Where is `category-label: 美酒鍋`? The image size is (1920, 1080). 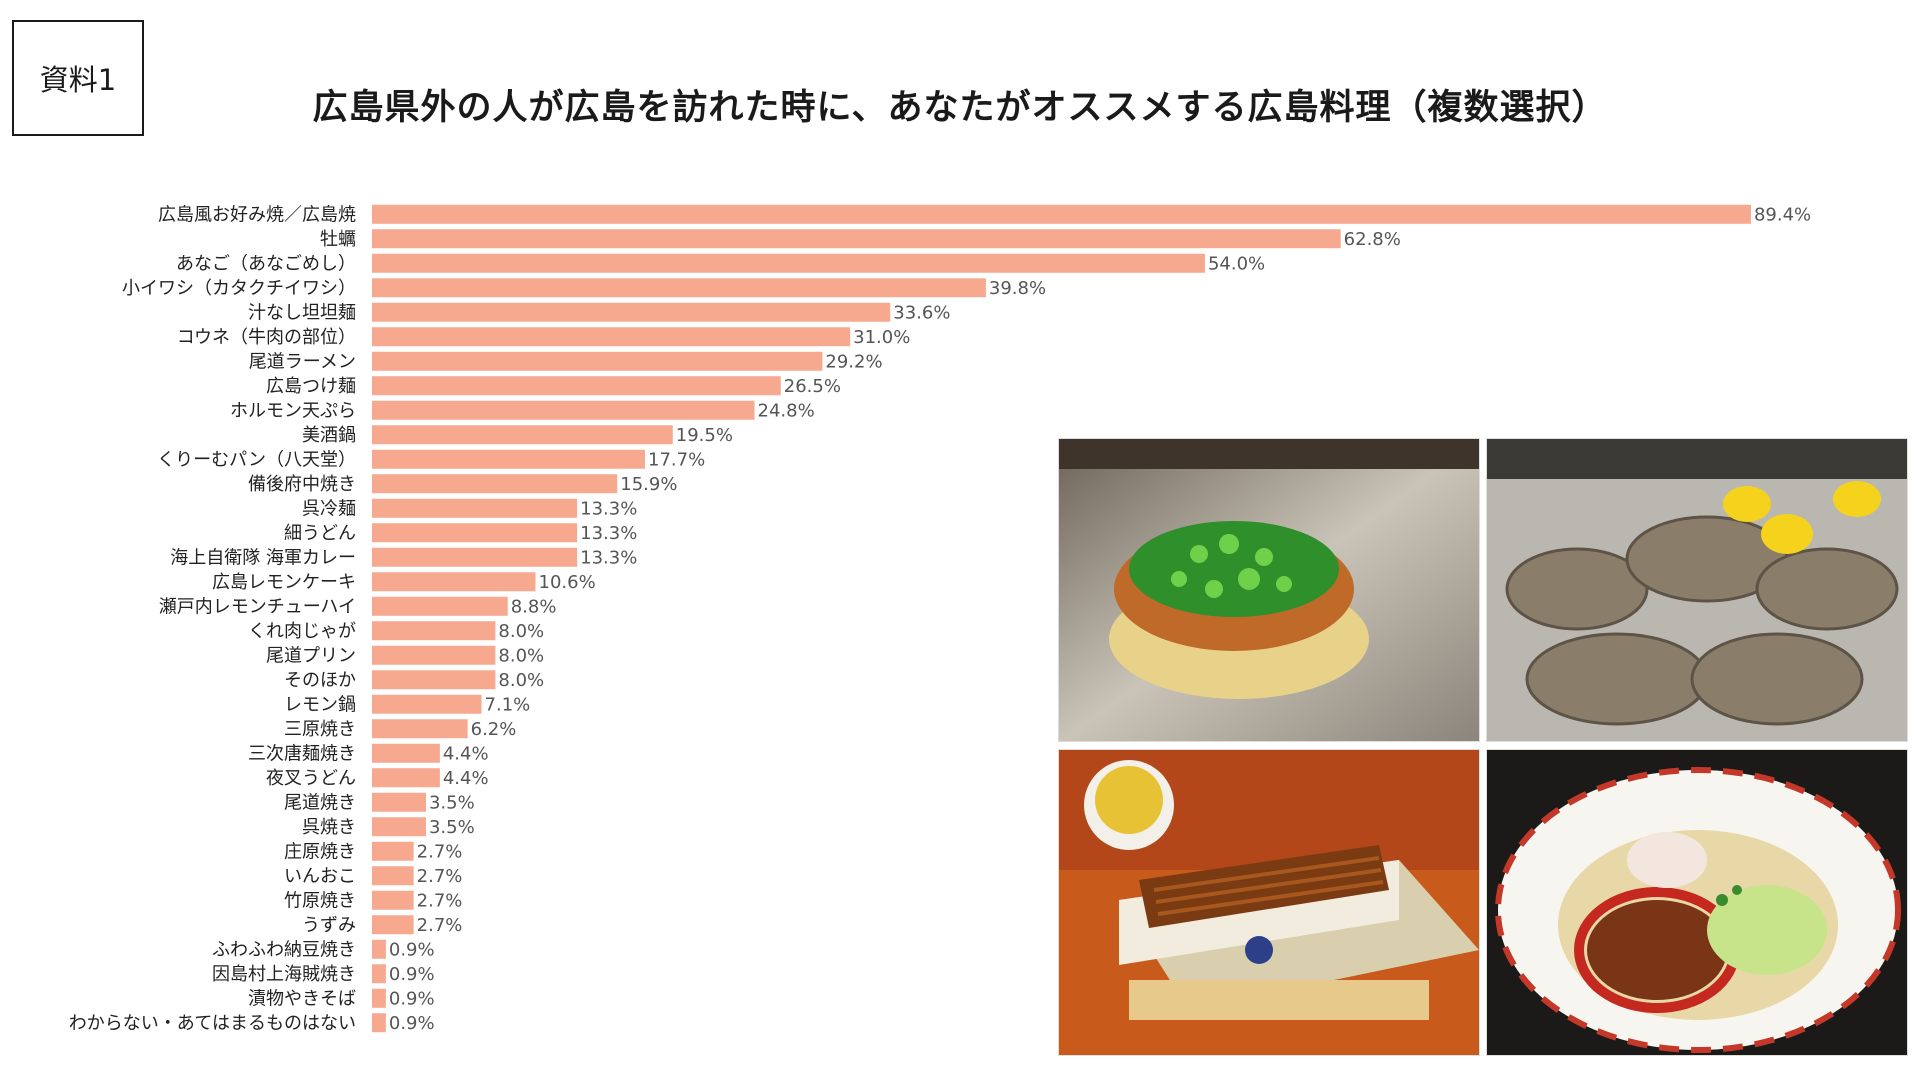
category-label: 美酒鍋 is located at coordinates (329, 435).